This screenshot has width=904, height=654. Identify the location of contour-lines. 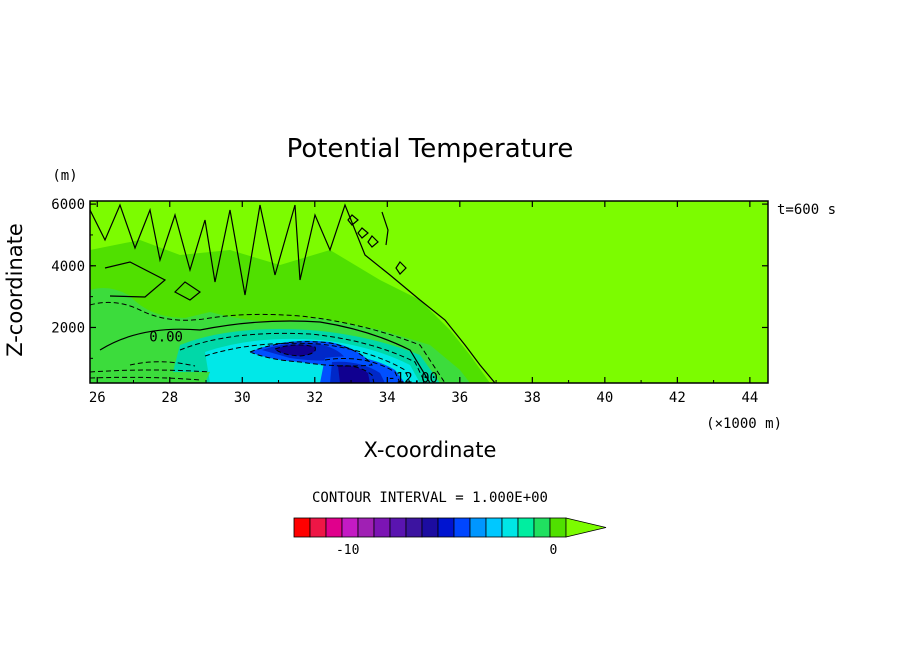
(293, 293).